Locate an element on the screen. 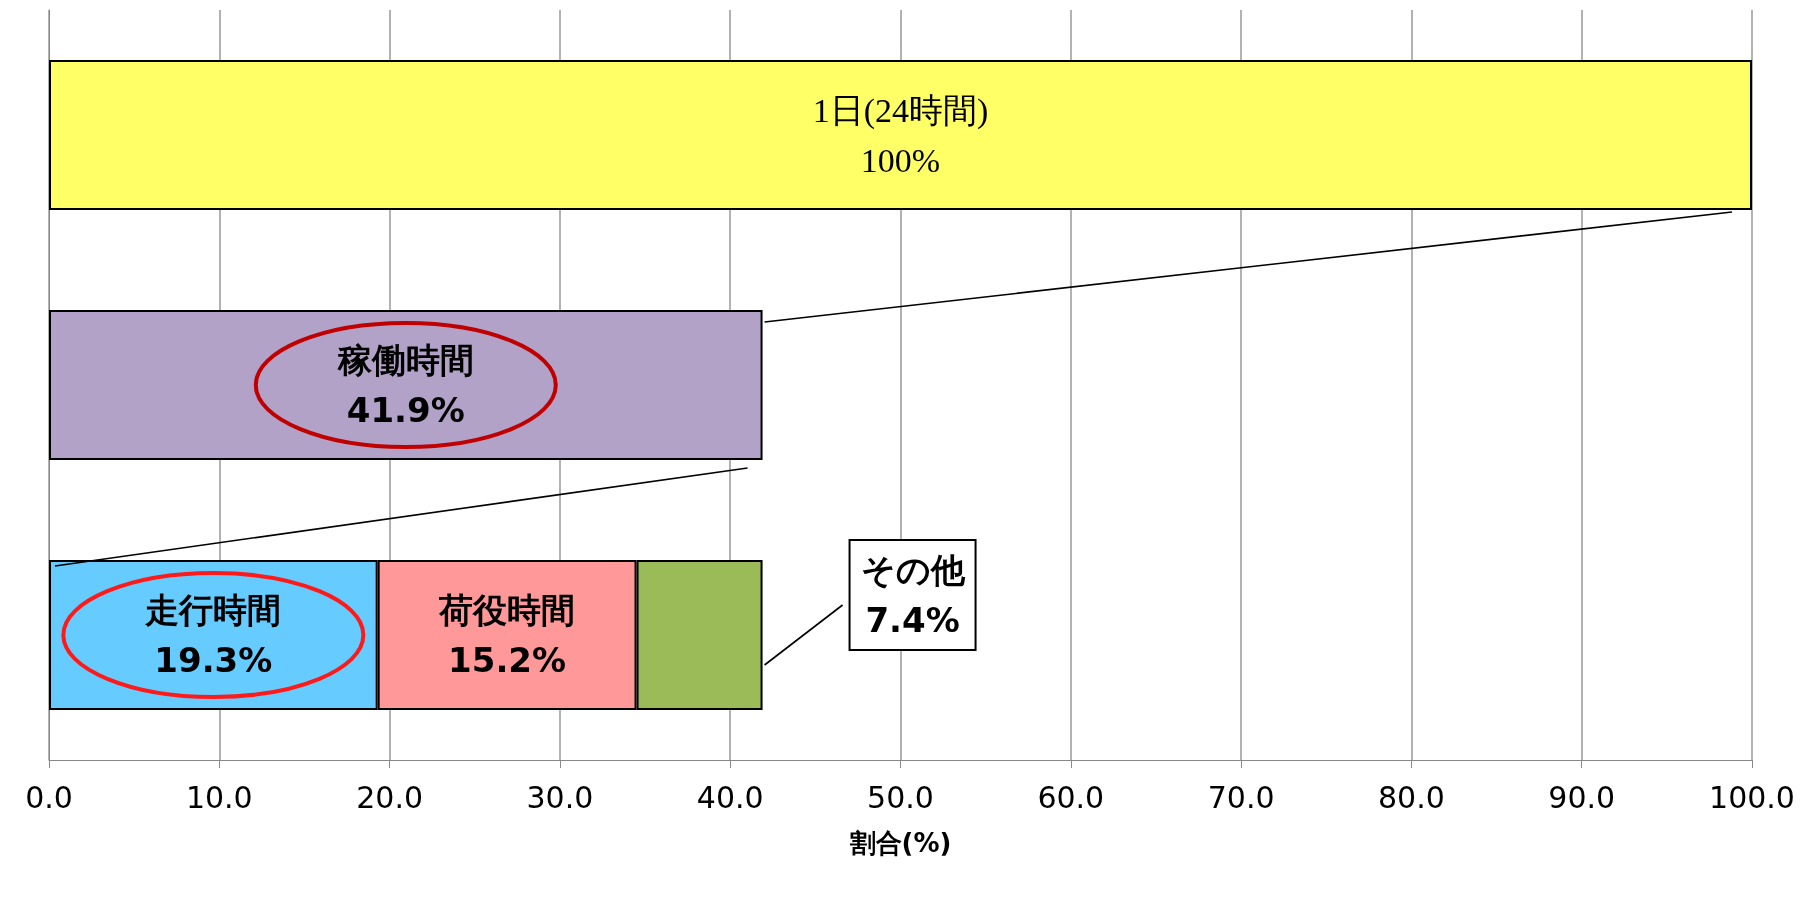 This screenshot has width=1814, height=901. data-label: 41.9% is located at coordinates (405, 410).